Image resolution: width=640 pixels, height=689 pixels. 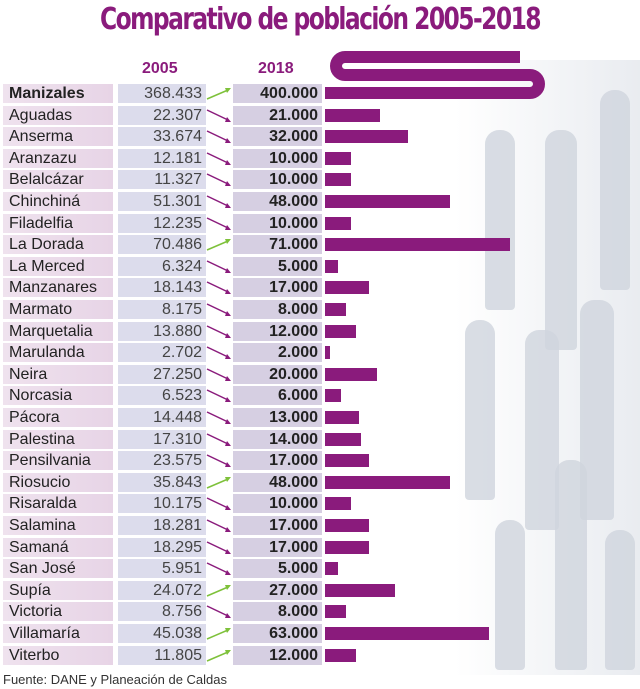 What do you see at coordinates (277, 137) in the screenshot?
I see `value-2018: 32.000` at bounding box center [277, 137].